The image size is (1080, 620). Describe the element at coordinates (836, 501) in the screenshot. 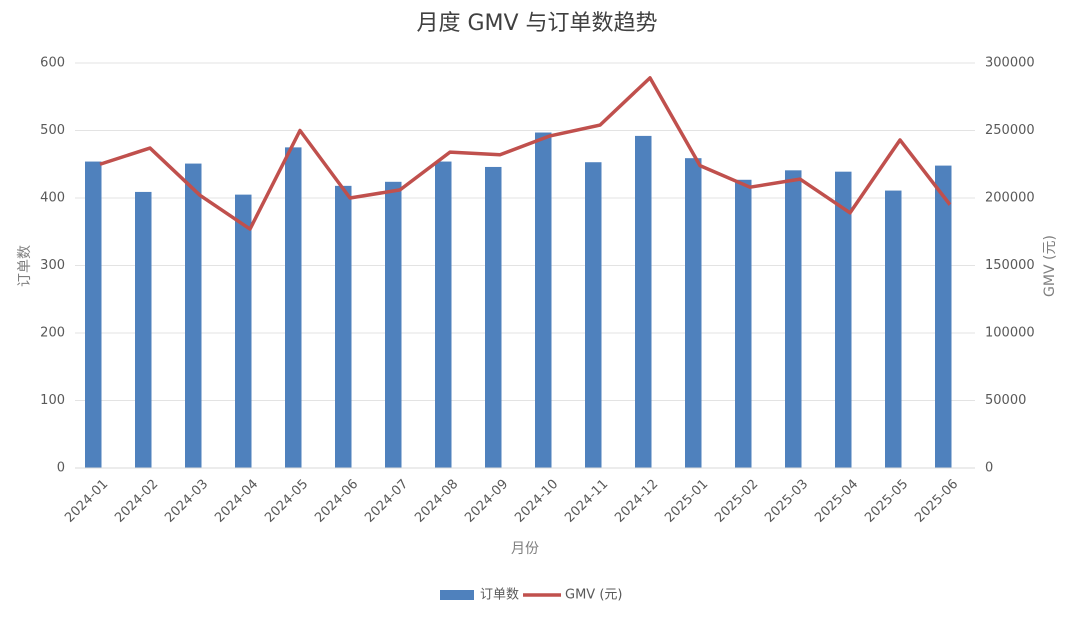

I see `x-tick-label: 2025-04` at that location.